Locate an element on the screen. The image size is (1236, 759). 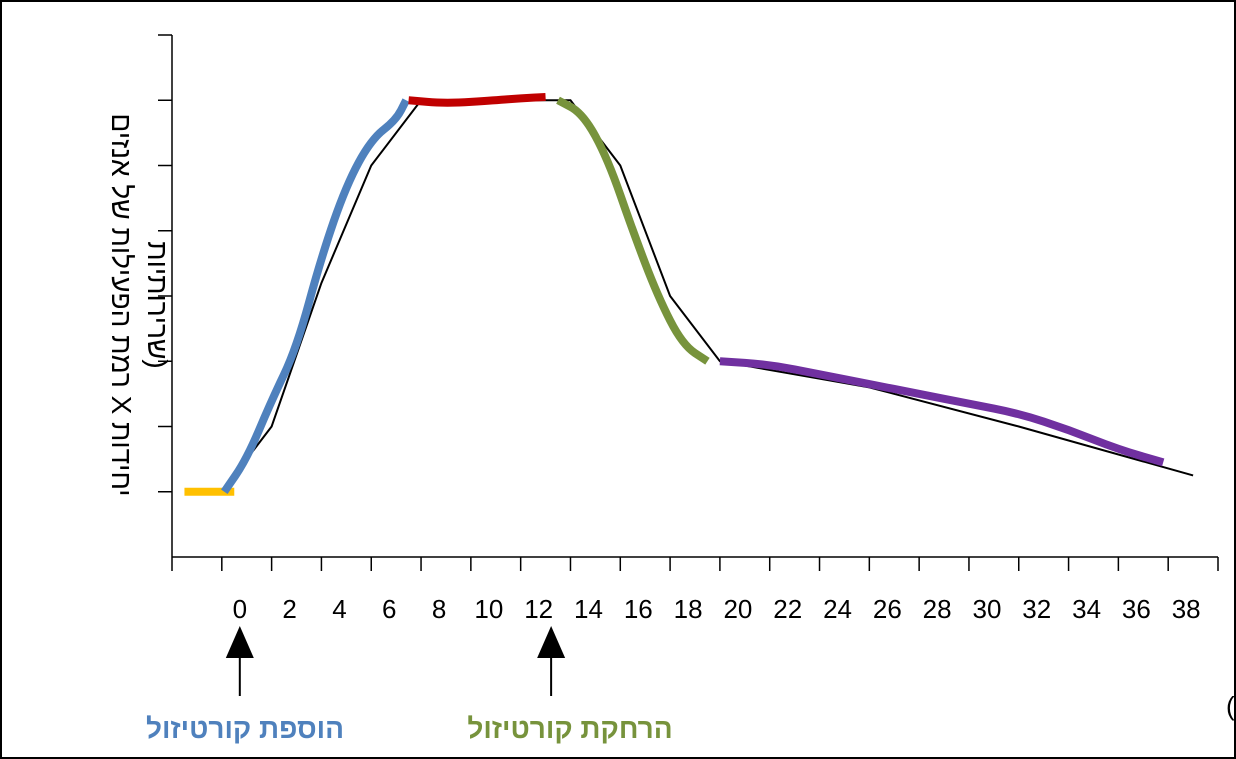
x-tick-label: 28 is located at coordinates (937, 609).